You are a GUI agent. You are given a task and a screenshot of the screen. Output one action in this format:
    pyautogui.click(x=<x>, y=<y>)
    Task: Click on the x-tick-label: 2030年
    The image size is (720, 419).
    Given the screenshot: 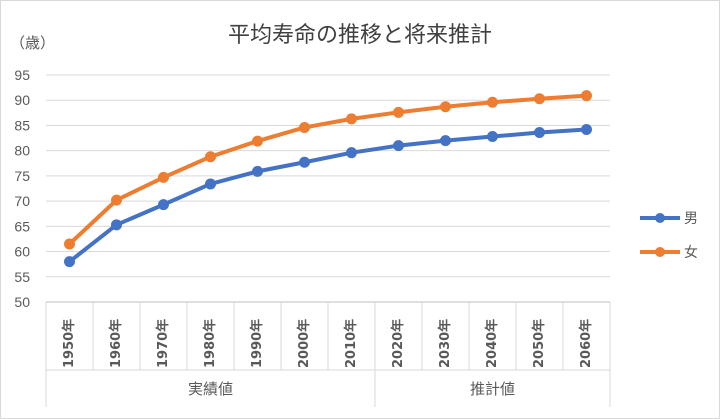 What is the action you would take?
    pyautogui.click(x=445, y=343)
    